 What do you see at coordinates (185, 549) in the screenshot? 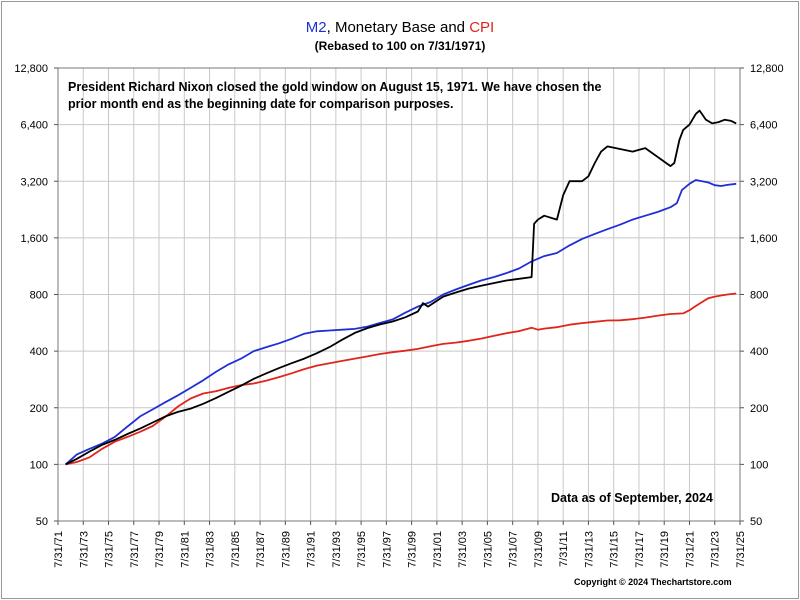
I see `x-tick-label: 7/31/81` at bounding box center [185, 549].